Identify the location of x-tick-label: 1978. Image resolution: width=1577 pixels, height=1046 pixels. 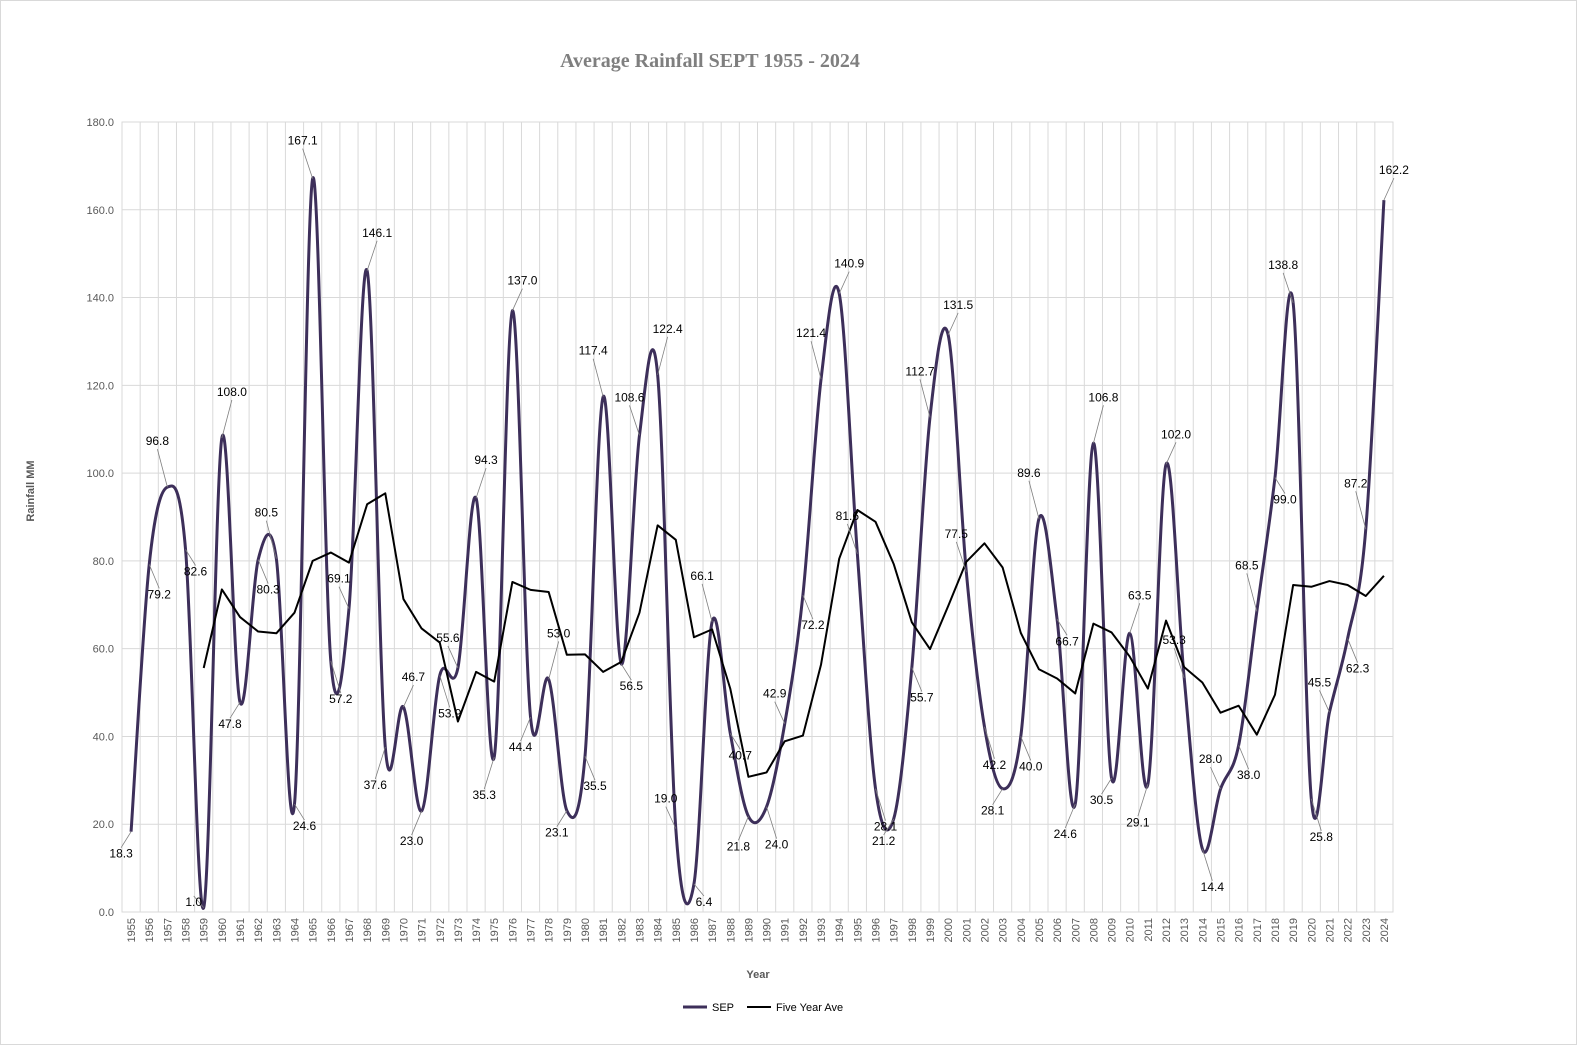
(550, 930).